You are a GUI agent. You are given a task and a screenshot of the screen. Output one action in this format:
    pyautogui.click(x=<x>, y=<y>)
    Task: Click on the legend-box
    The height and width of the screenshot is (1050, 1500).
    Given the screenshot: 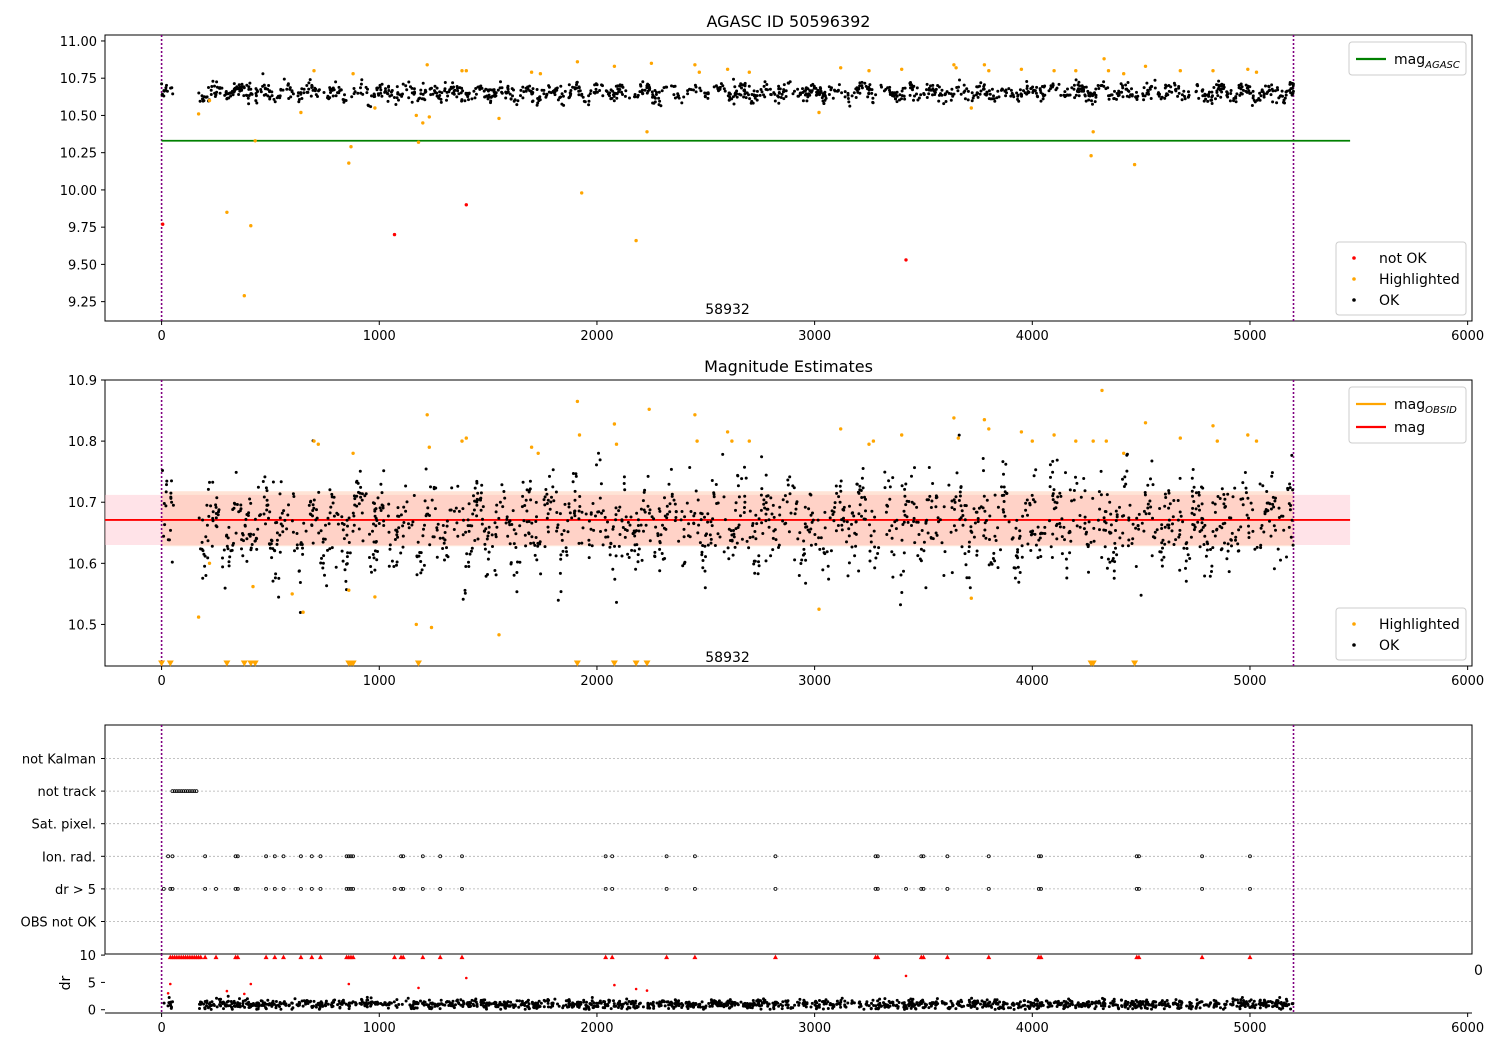 What is the action you would take?
    pyautogui.click(x=1401, y=278)
    